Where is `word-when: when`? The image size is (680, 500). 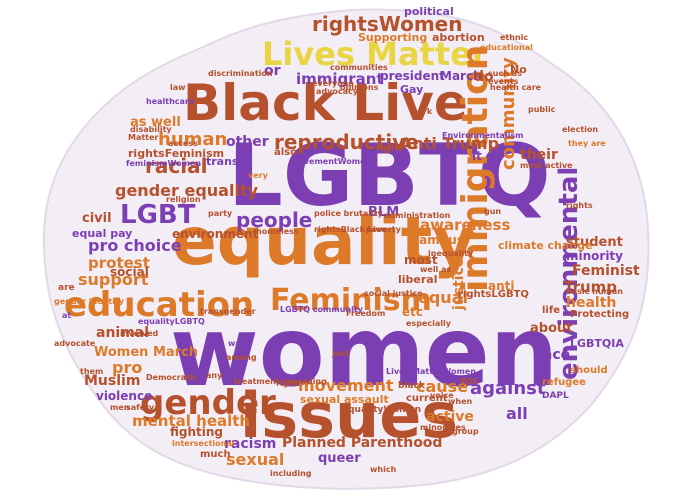 word-when: when is located at coordinates (460, 401).